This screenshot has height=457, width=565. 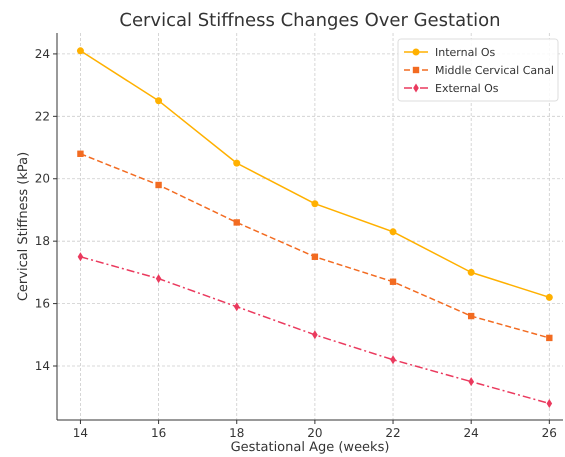 I want to click on legend-label: Internal Os, so click(x=465, y=52).